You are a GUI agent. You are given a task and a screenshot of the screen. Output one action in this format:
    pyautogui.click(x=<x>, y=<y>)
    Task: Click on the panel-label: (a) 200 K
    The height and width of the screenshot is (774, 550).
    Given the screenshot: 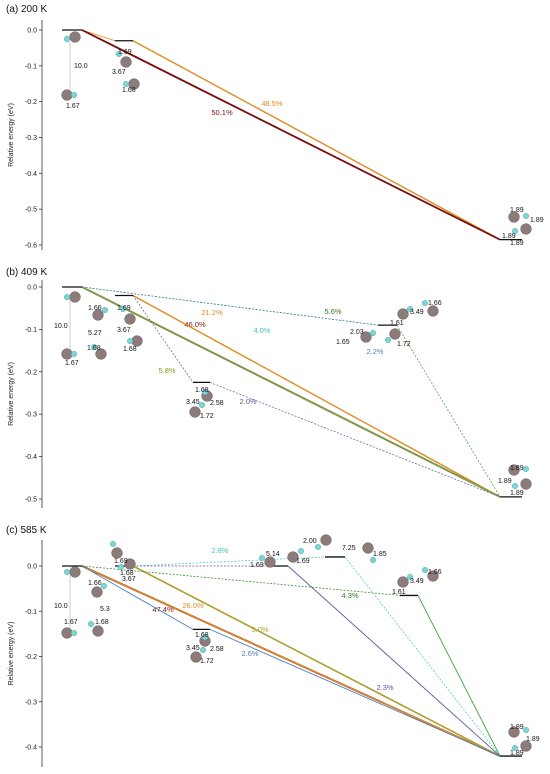 What is the action you would take?
    pyautogui.click(x=26, y=9)
    